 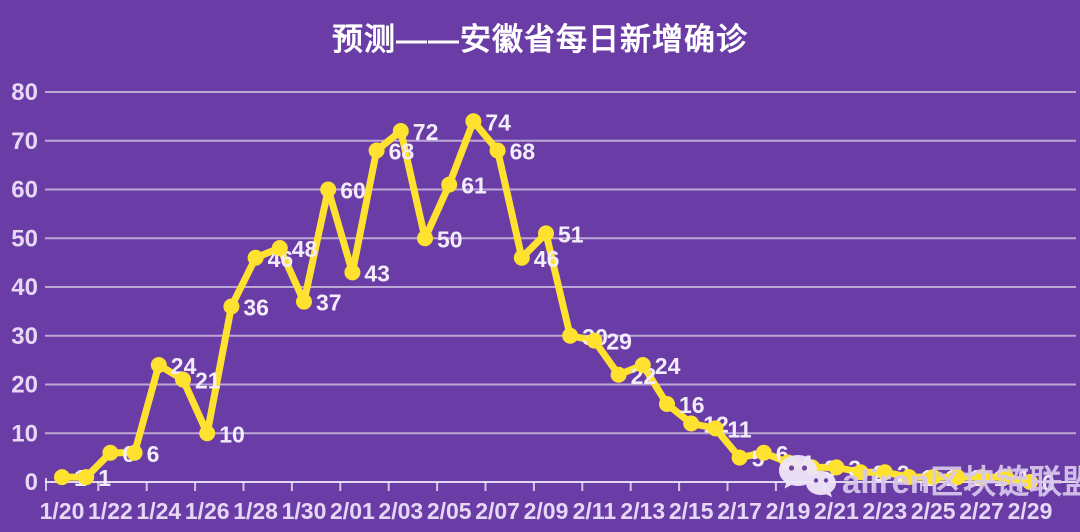 What do you see at coordinates (104, 478) in the screenshot?
I see `data-label: 1` at bounding box center [104, 478].